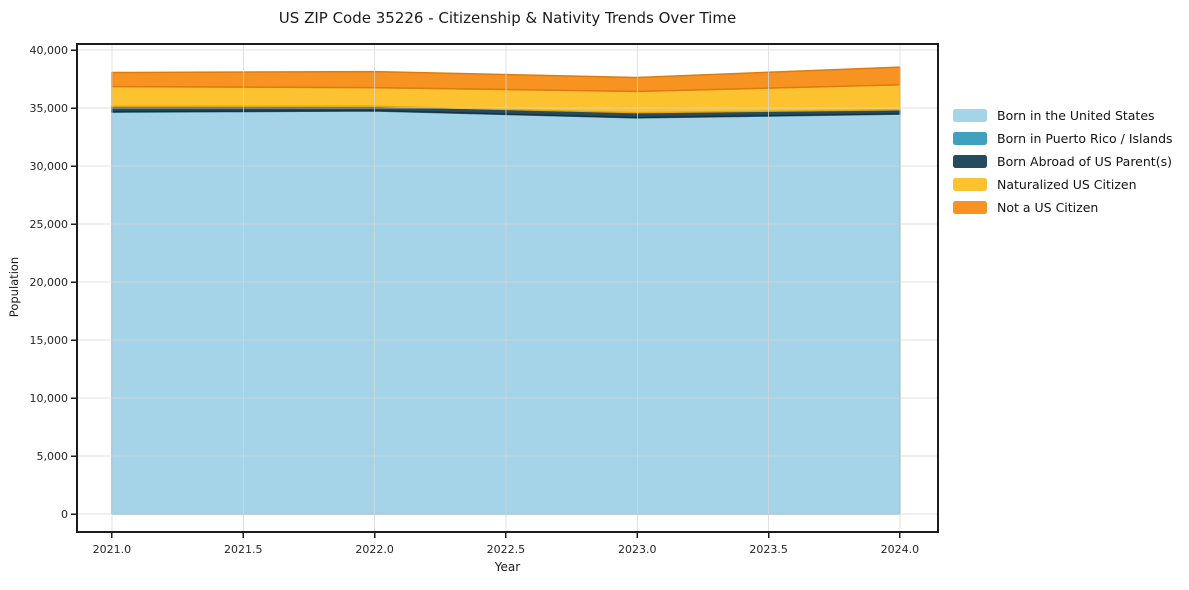 The height and width of the screenshot is (590, 1189). Describe the element at coordinates (1076, 115) in the screenshot. I see `legend-label: Born in the United States` at that location.